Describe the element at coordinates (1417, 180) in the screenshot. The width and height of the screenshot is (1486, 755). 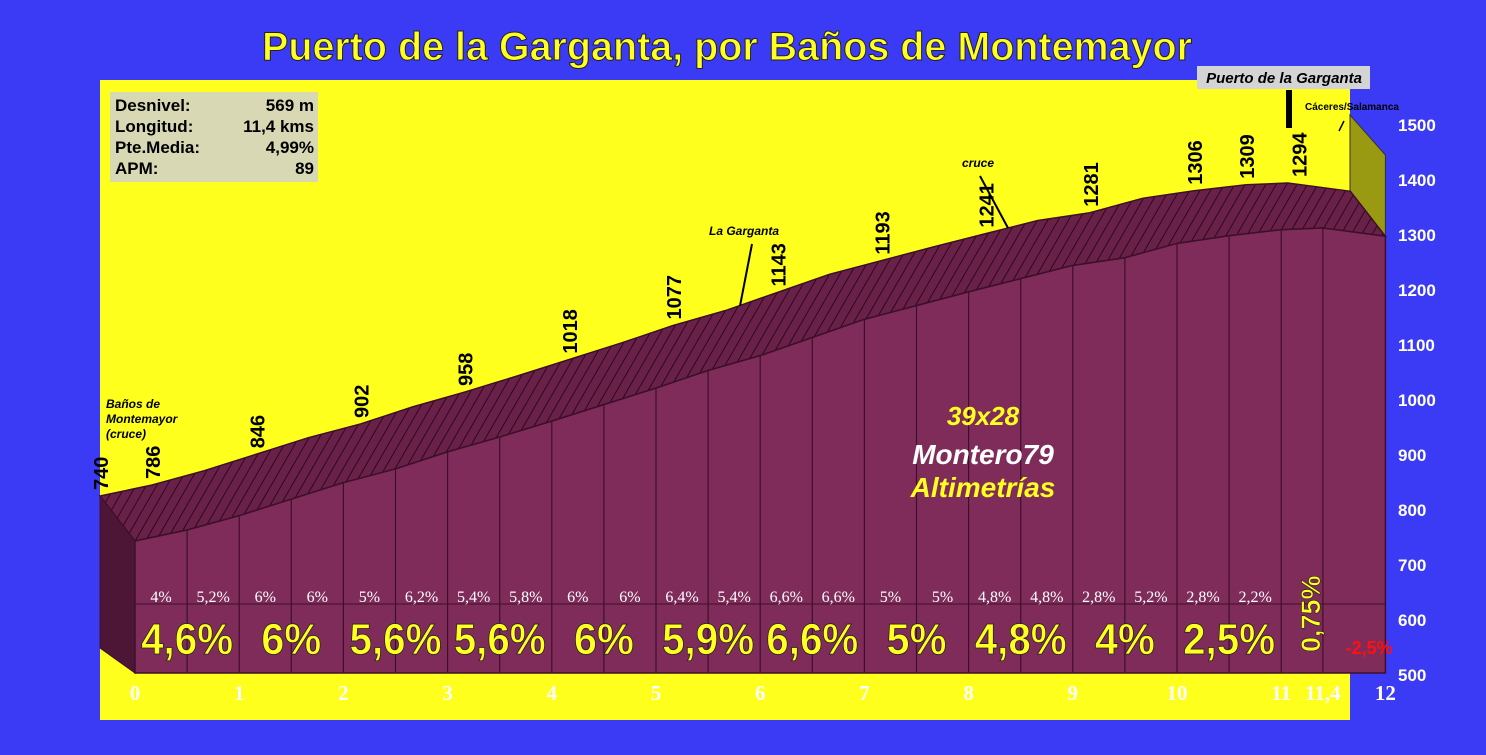
I see `y-tick-label: 1400` at that location.